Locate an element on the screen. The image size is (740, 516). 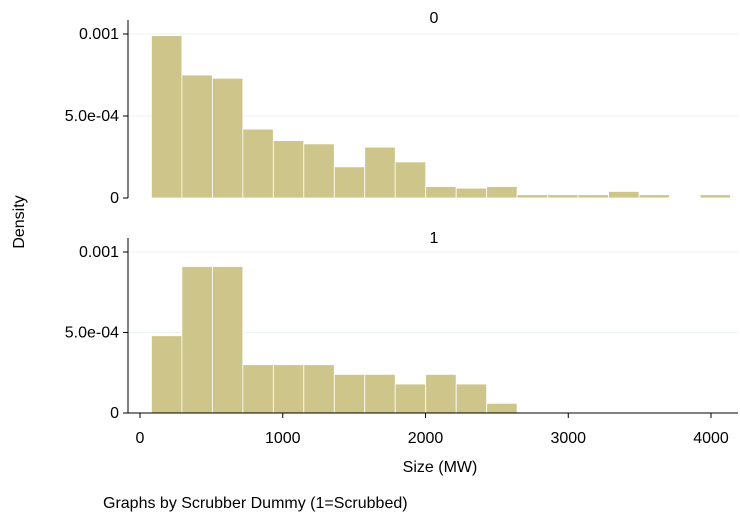
x-axis: 0 1000 2000 3000 4000 is located at coordinates (433, 429).